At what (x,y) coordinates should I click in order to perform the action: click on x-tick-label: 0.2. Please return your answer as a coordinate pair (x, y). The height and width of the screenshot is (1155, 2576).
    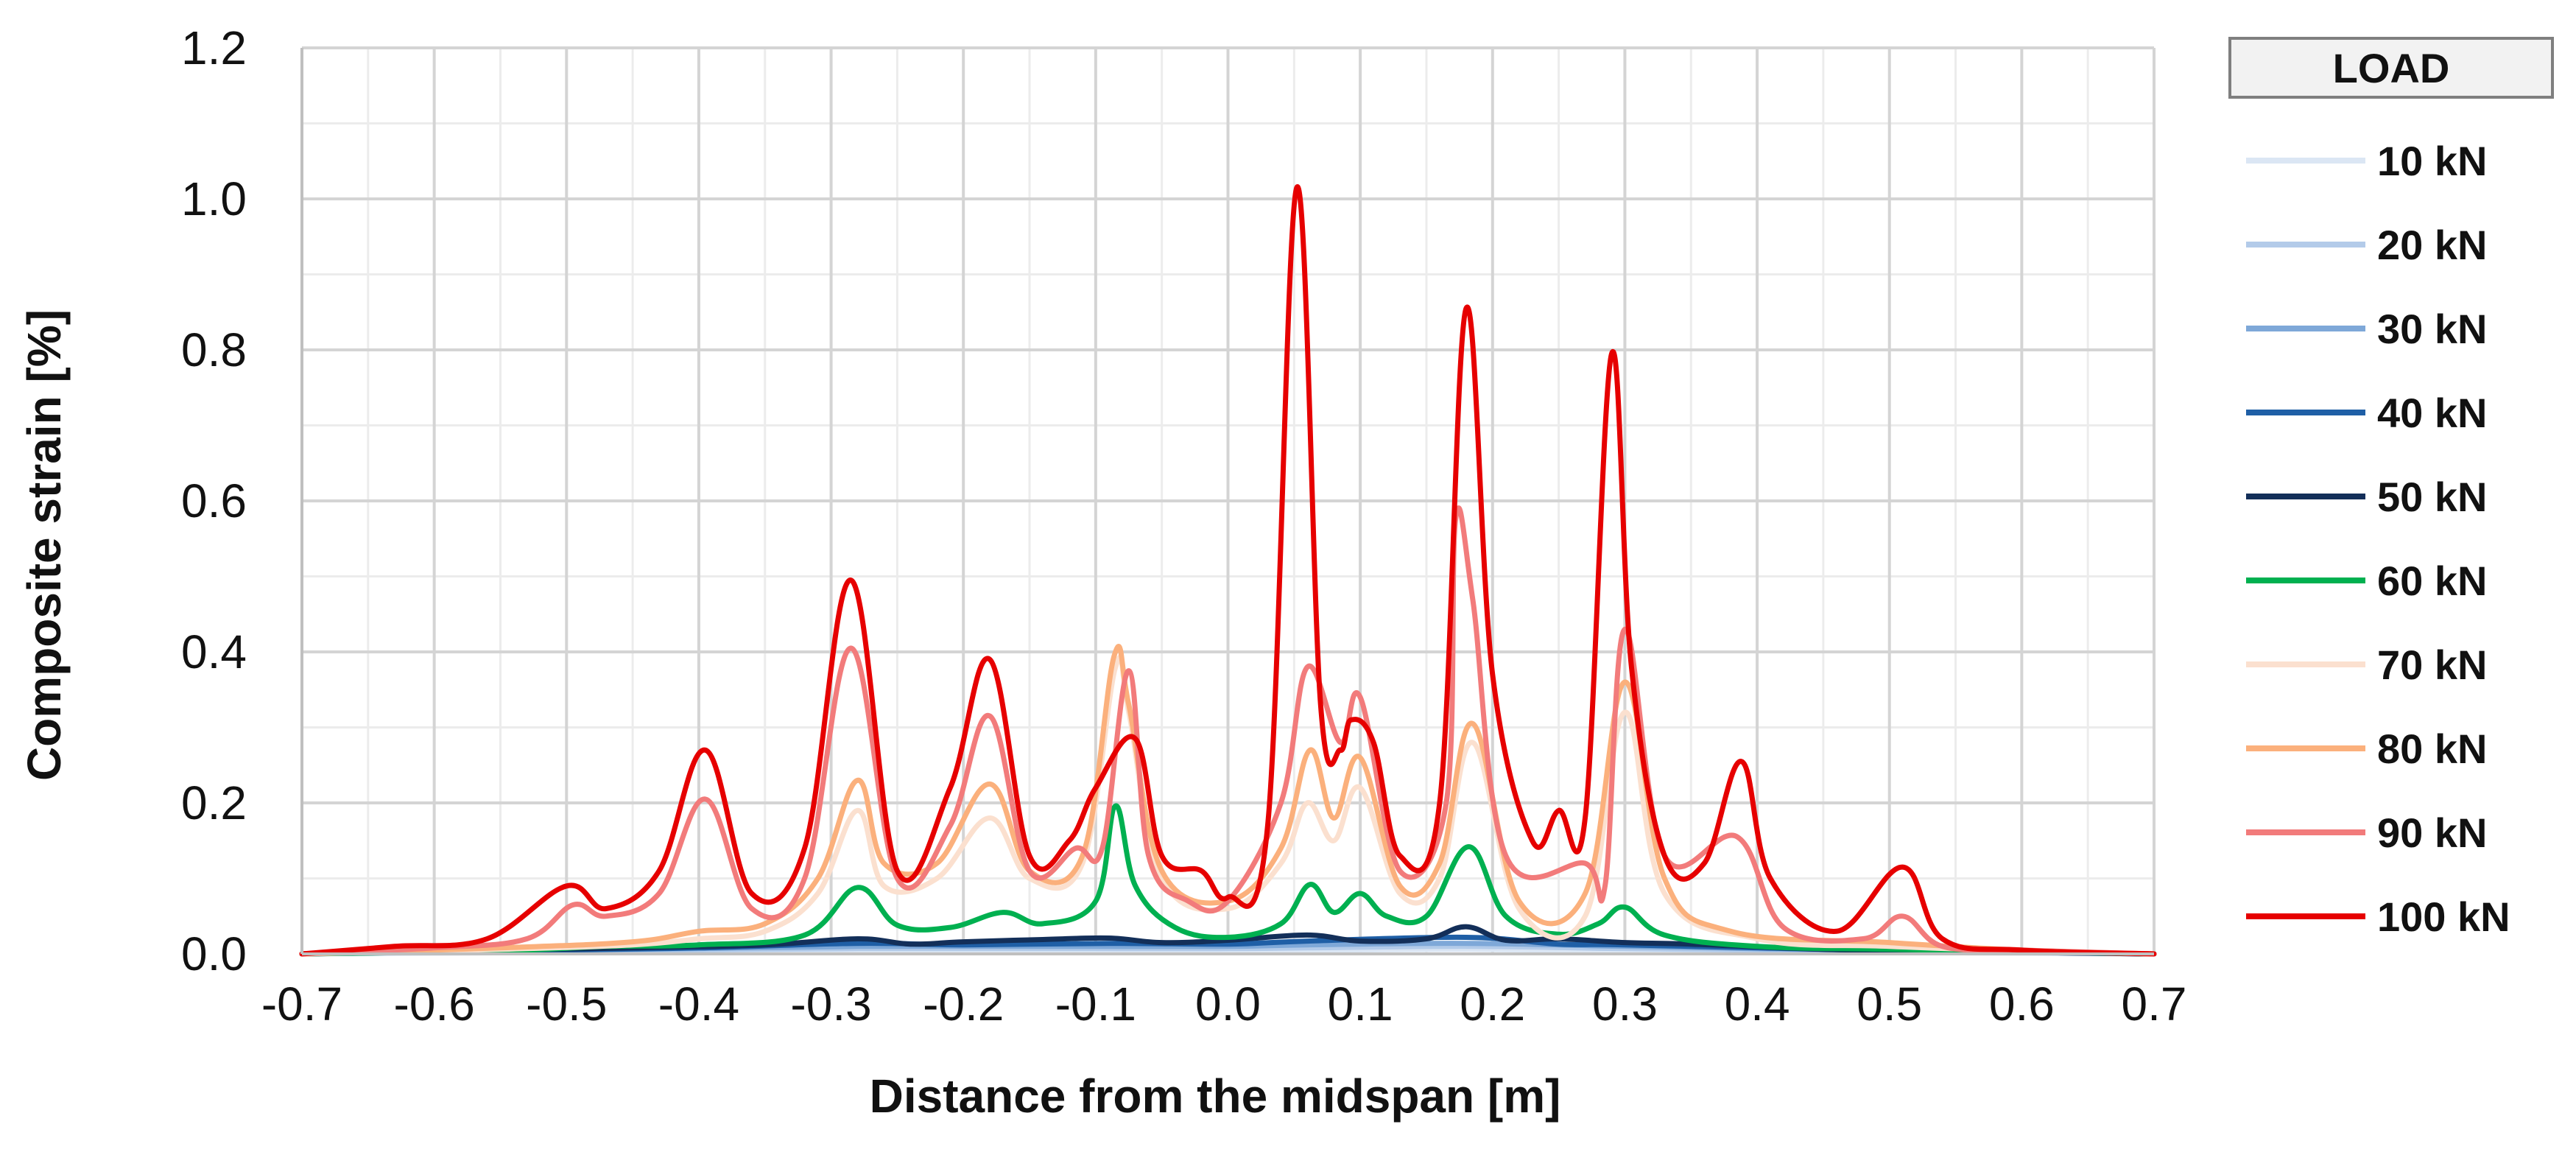
    Looking at the image, I should click on (1492, 1004).